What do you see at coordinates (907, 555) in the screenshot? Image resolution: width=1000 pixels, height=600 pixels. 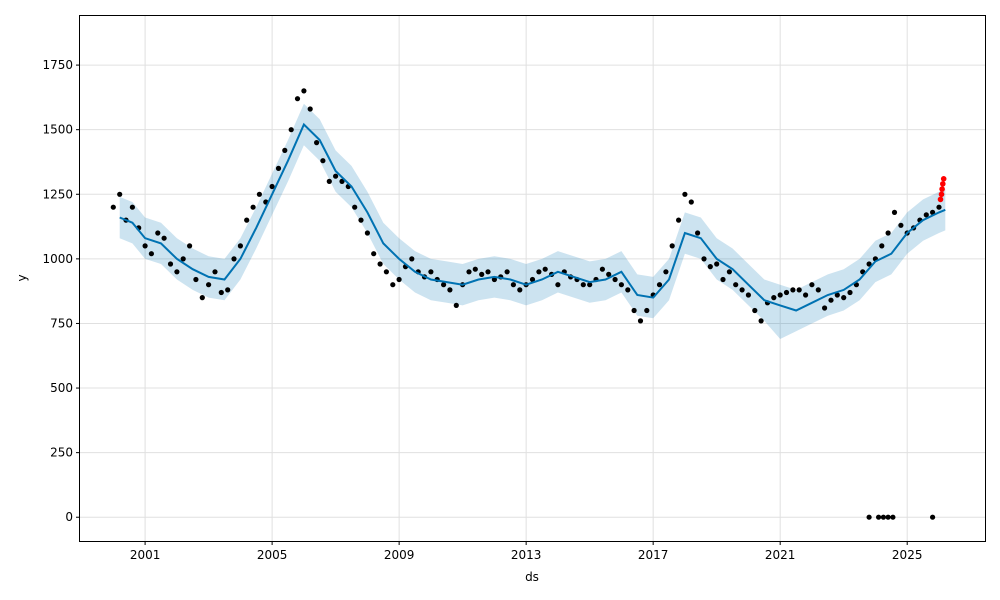 I see `x-tick-label: 2025` at bounding box center [907, 555].